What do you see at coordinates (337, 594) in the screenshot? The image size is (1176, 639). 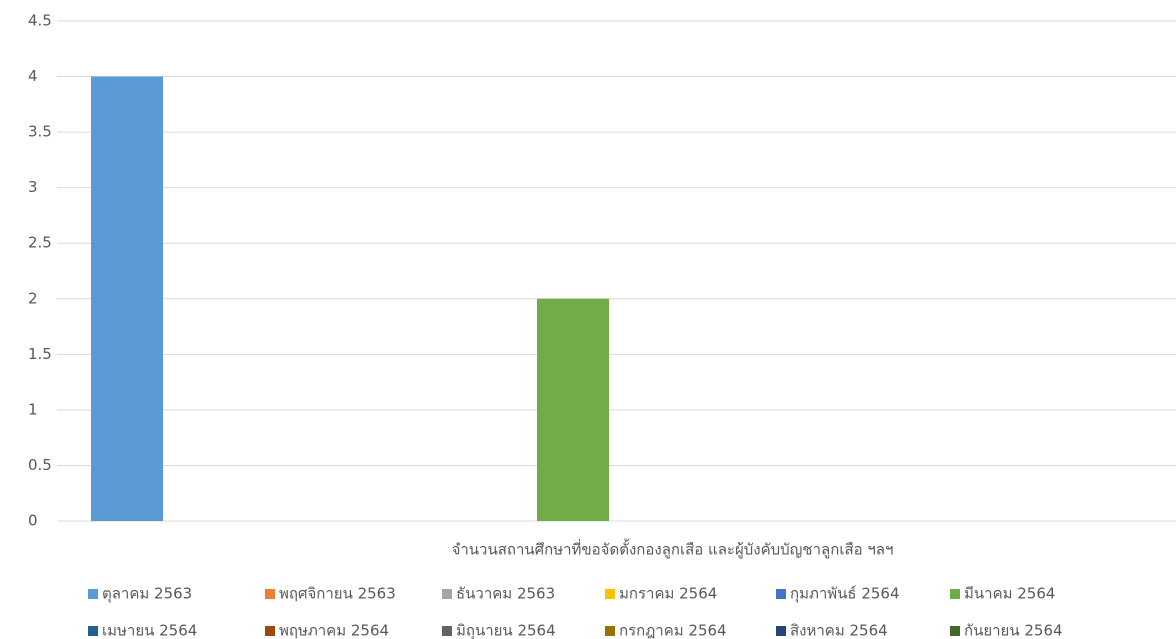 I see `legend-label: พฤศจิกายน 2563` at bounding box center [337, 594].